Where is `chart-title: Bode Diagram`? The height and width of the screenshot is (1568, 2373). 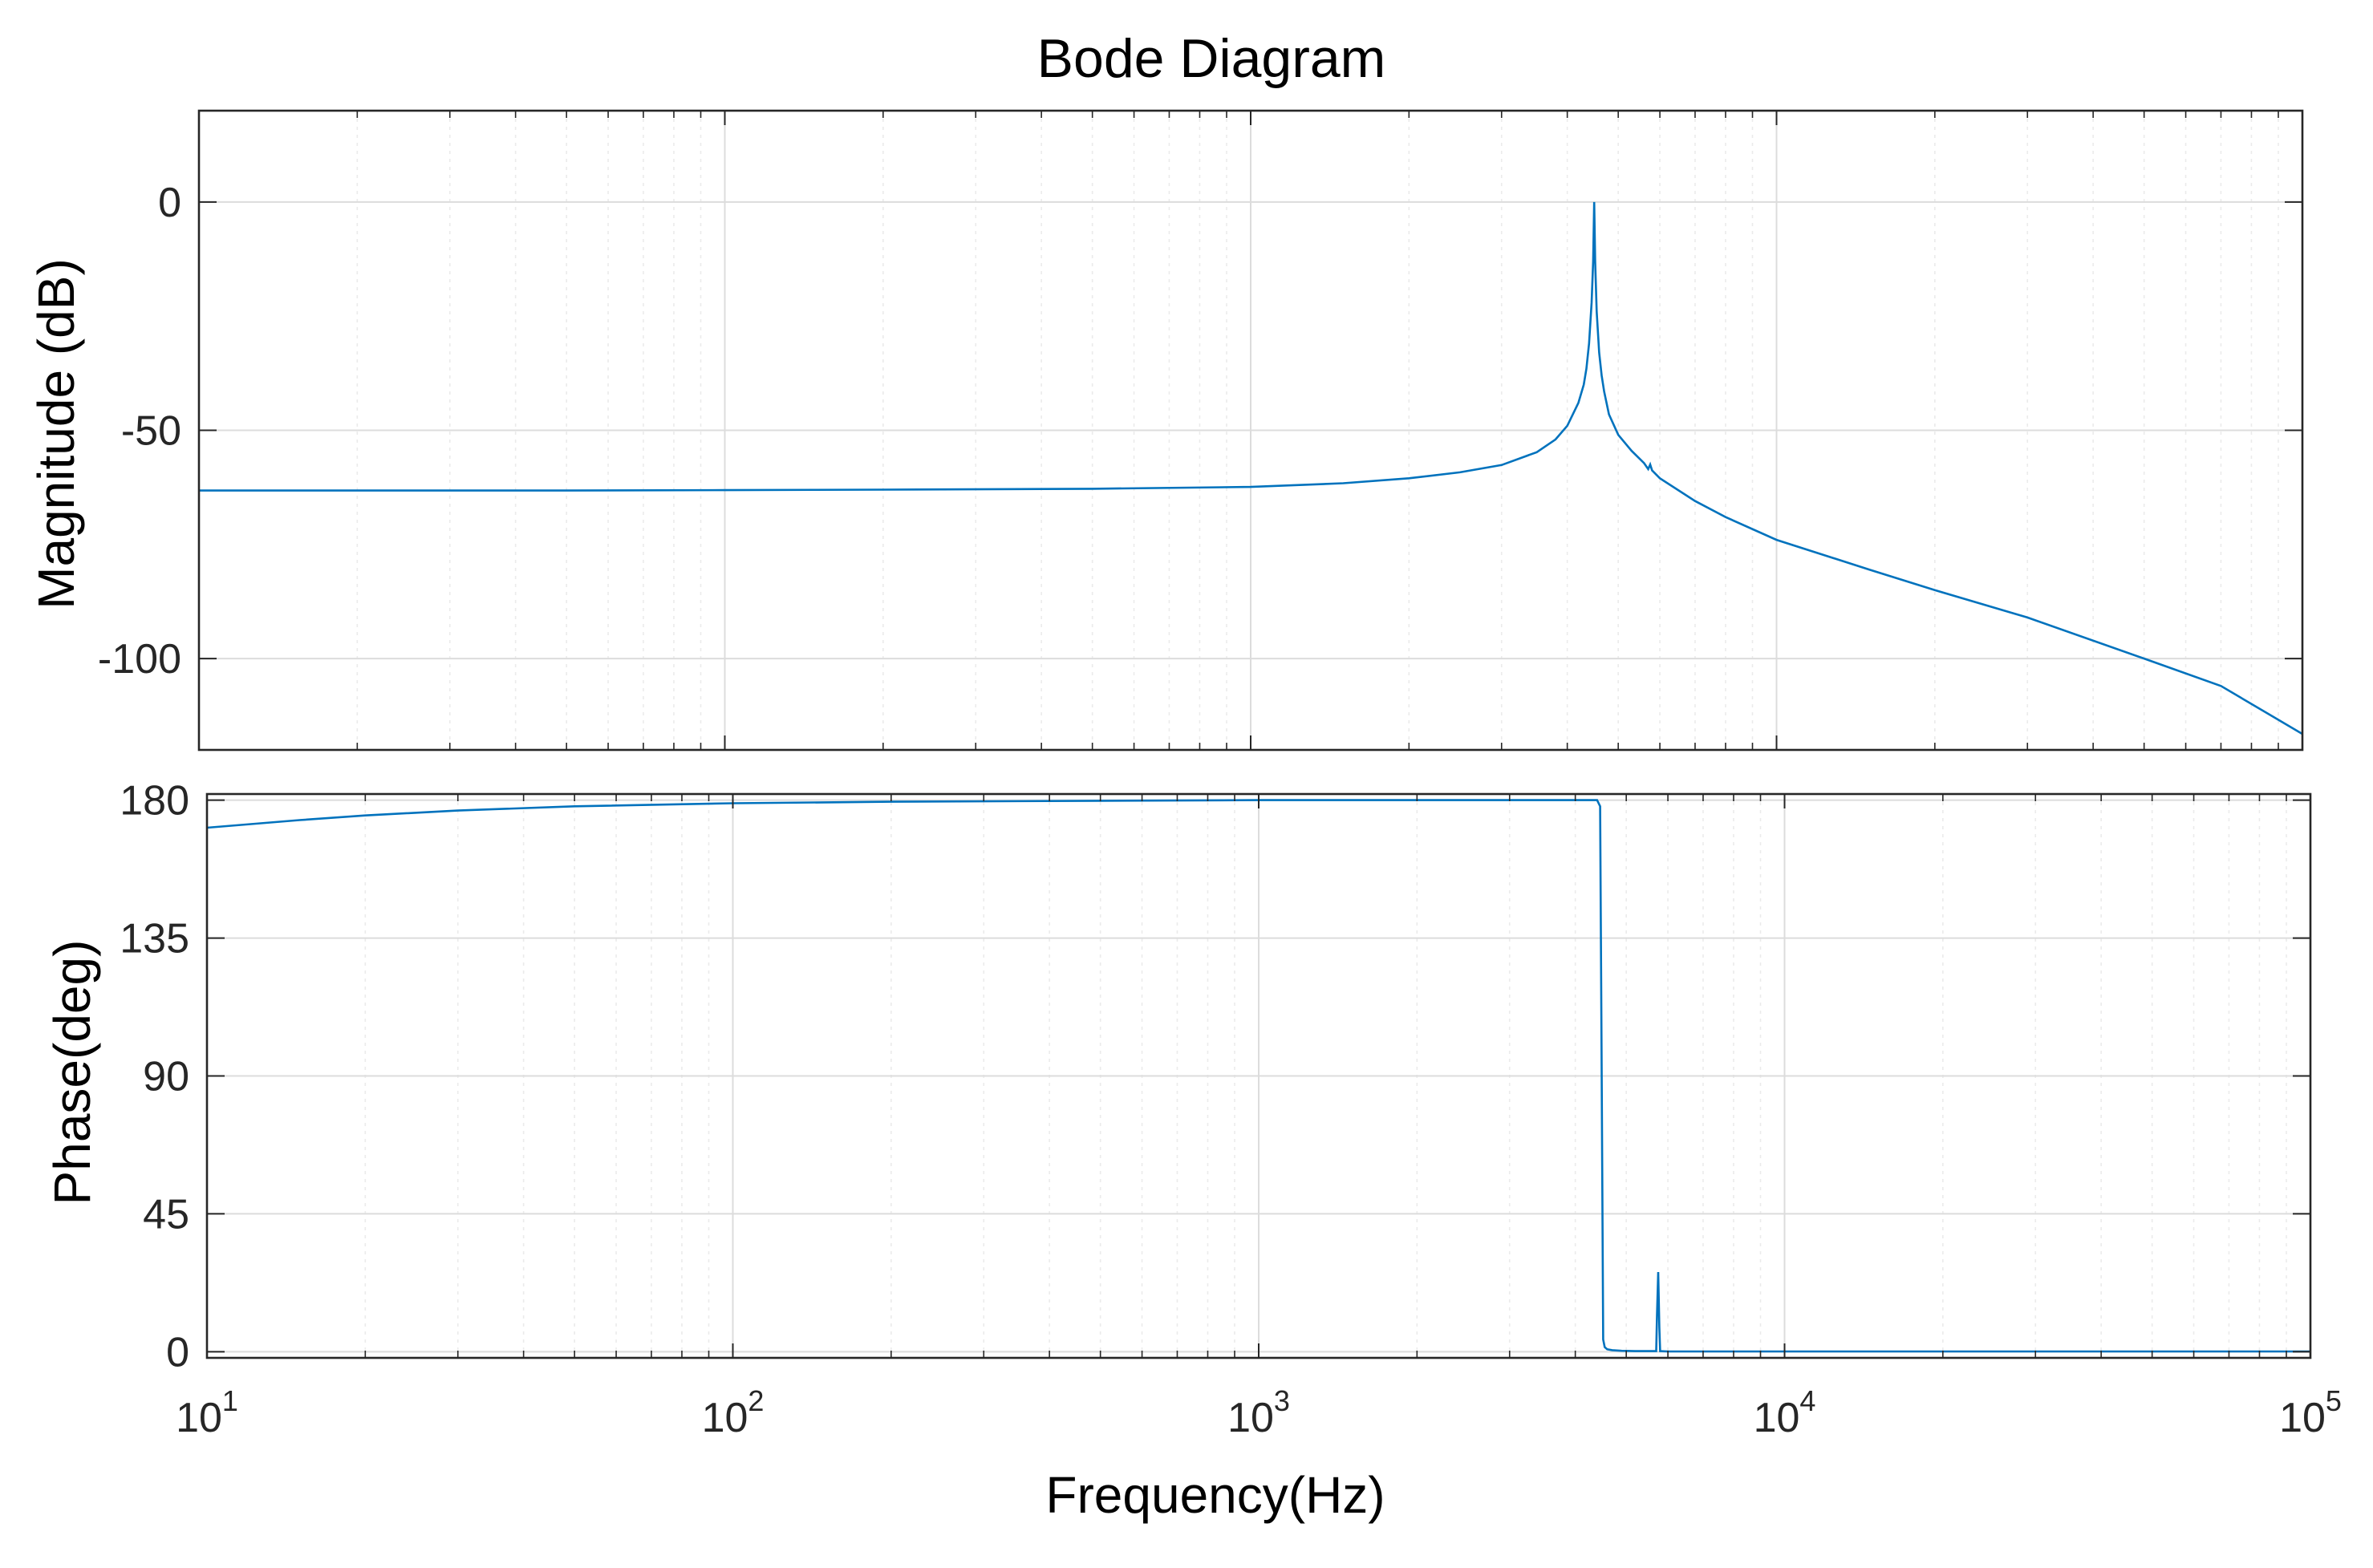
chart-title: Bode Diagram is located at coordinates (1211, 59).